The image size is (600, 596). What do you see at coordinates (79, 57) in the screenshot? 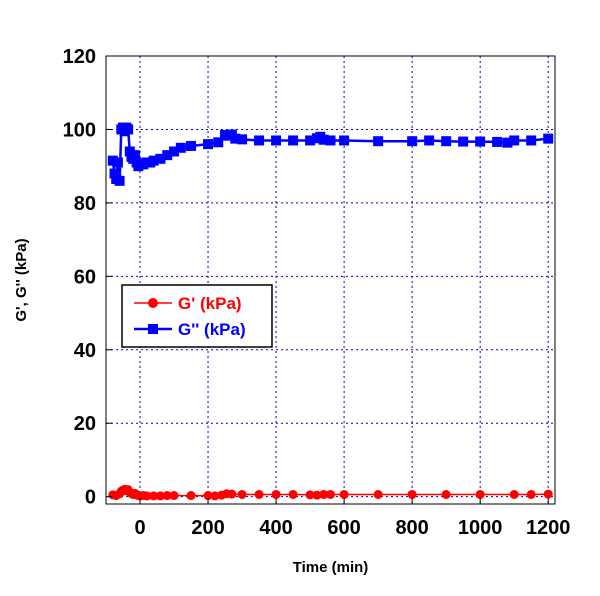
I see `y-tick-label: 120` at bounding box center [79, 57].